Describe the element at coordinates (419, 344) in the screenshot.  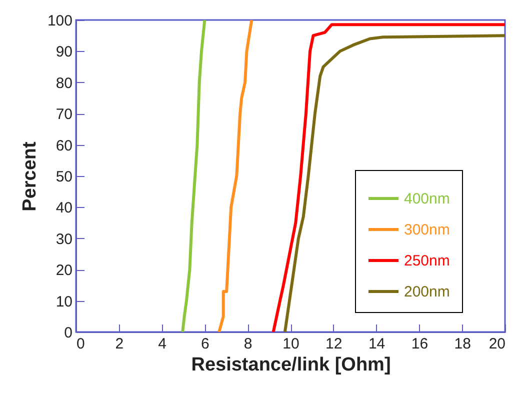
I see `x-tick-label: 16` at that location.